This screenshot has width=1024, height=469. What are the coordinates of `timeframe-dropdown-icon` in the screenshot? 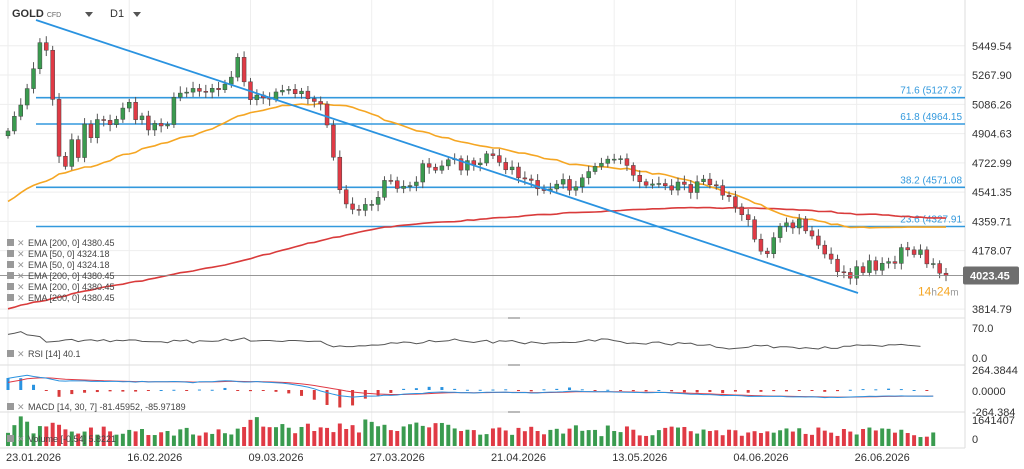 It's located at (137, 14).